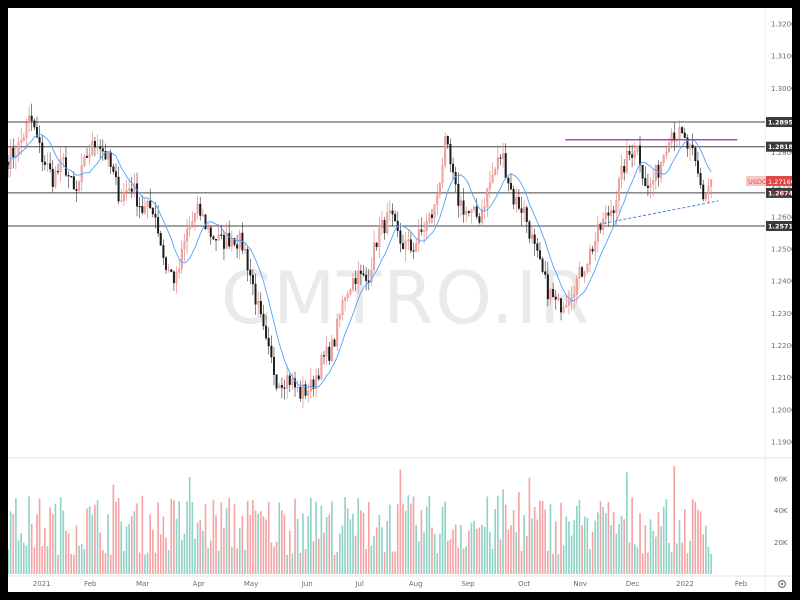 This screenshot has height=600, width=800. I want to click on time-tick-9: Oct, so click(524, 584).